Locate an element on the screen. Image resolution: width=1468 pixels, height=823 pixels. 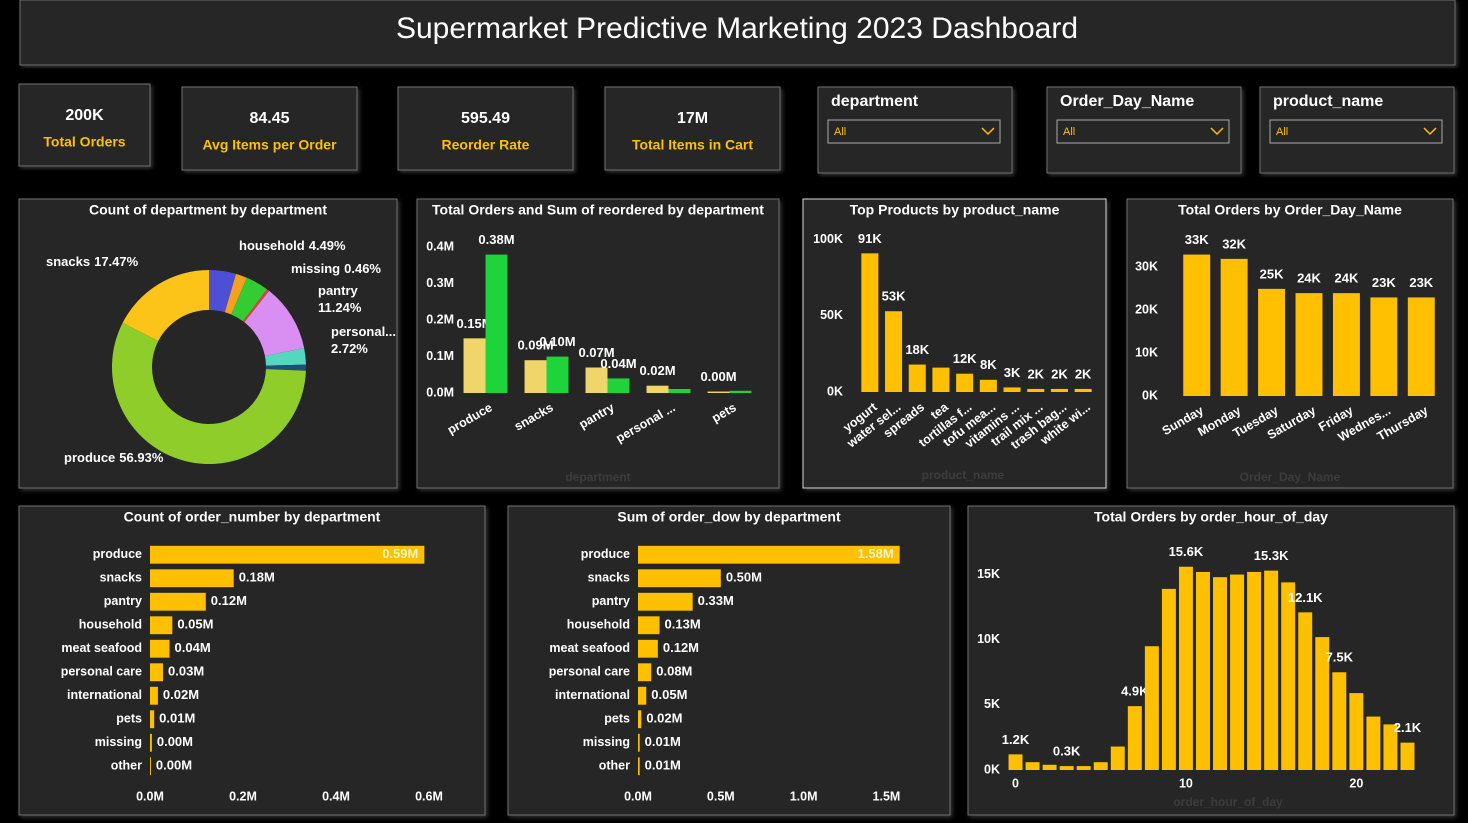
data-label: 2.1K is located at coordinates (1408, 727).